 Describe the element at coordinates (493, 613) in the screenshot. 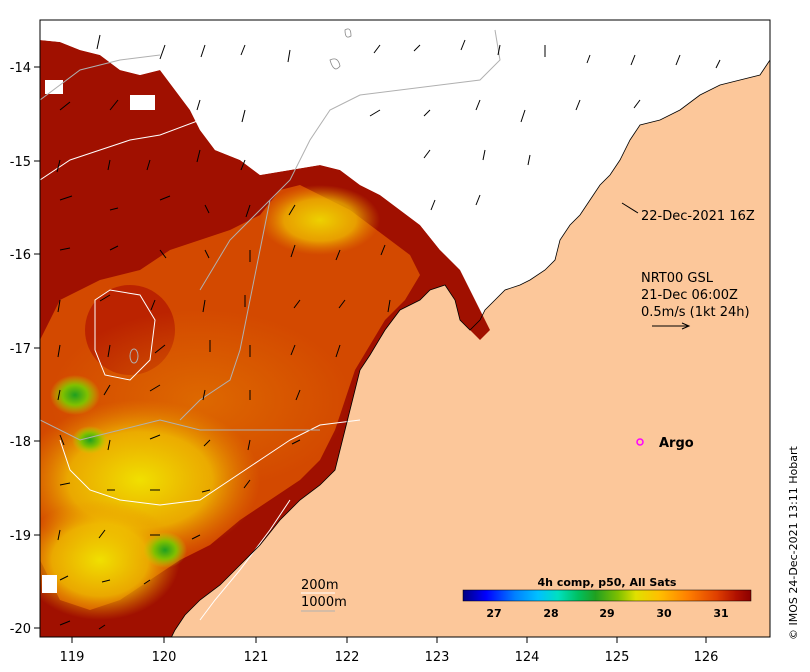

I see `colorbar-tick: 27` at that location.